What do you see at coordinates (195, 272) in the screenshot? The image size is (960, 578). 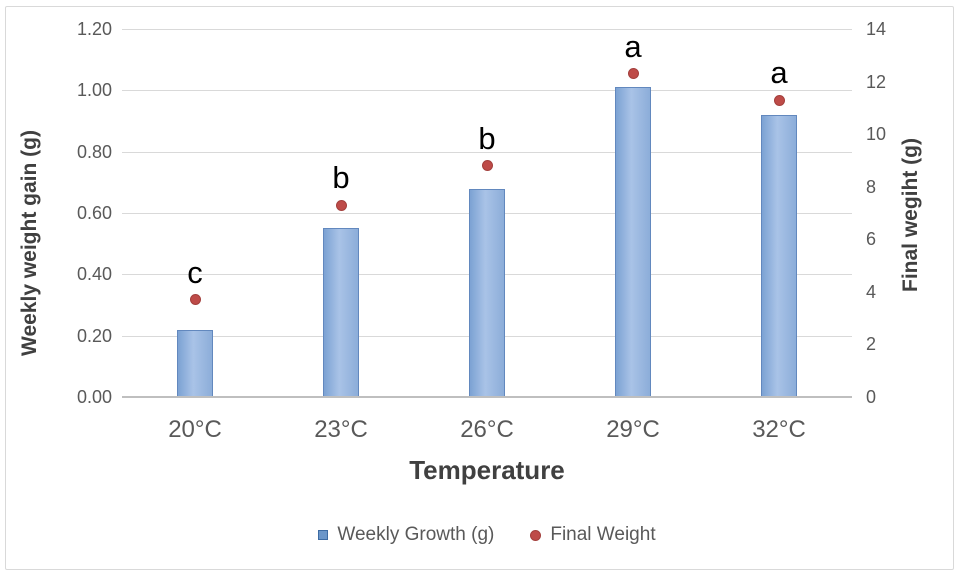 I see `significance-letter: c` at bounding box center [195, 272].